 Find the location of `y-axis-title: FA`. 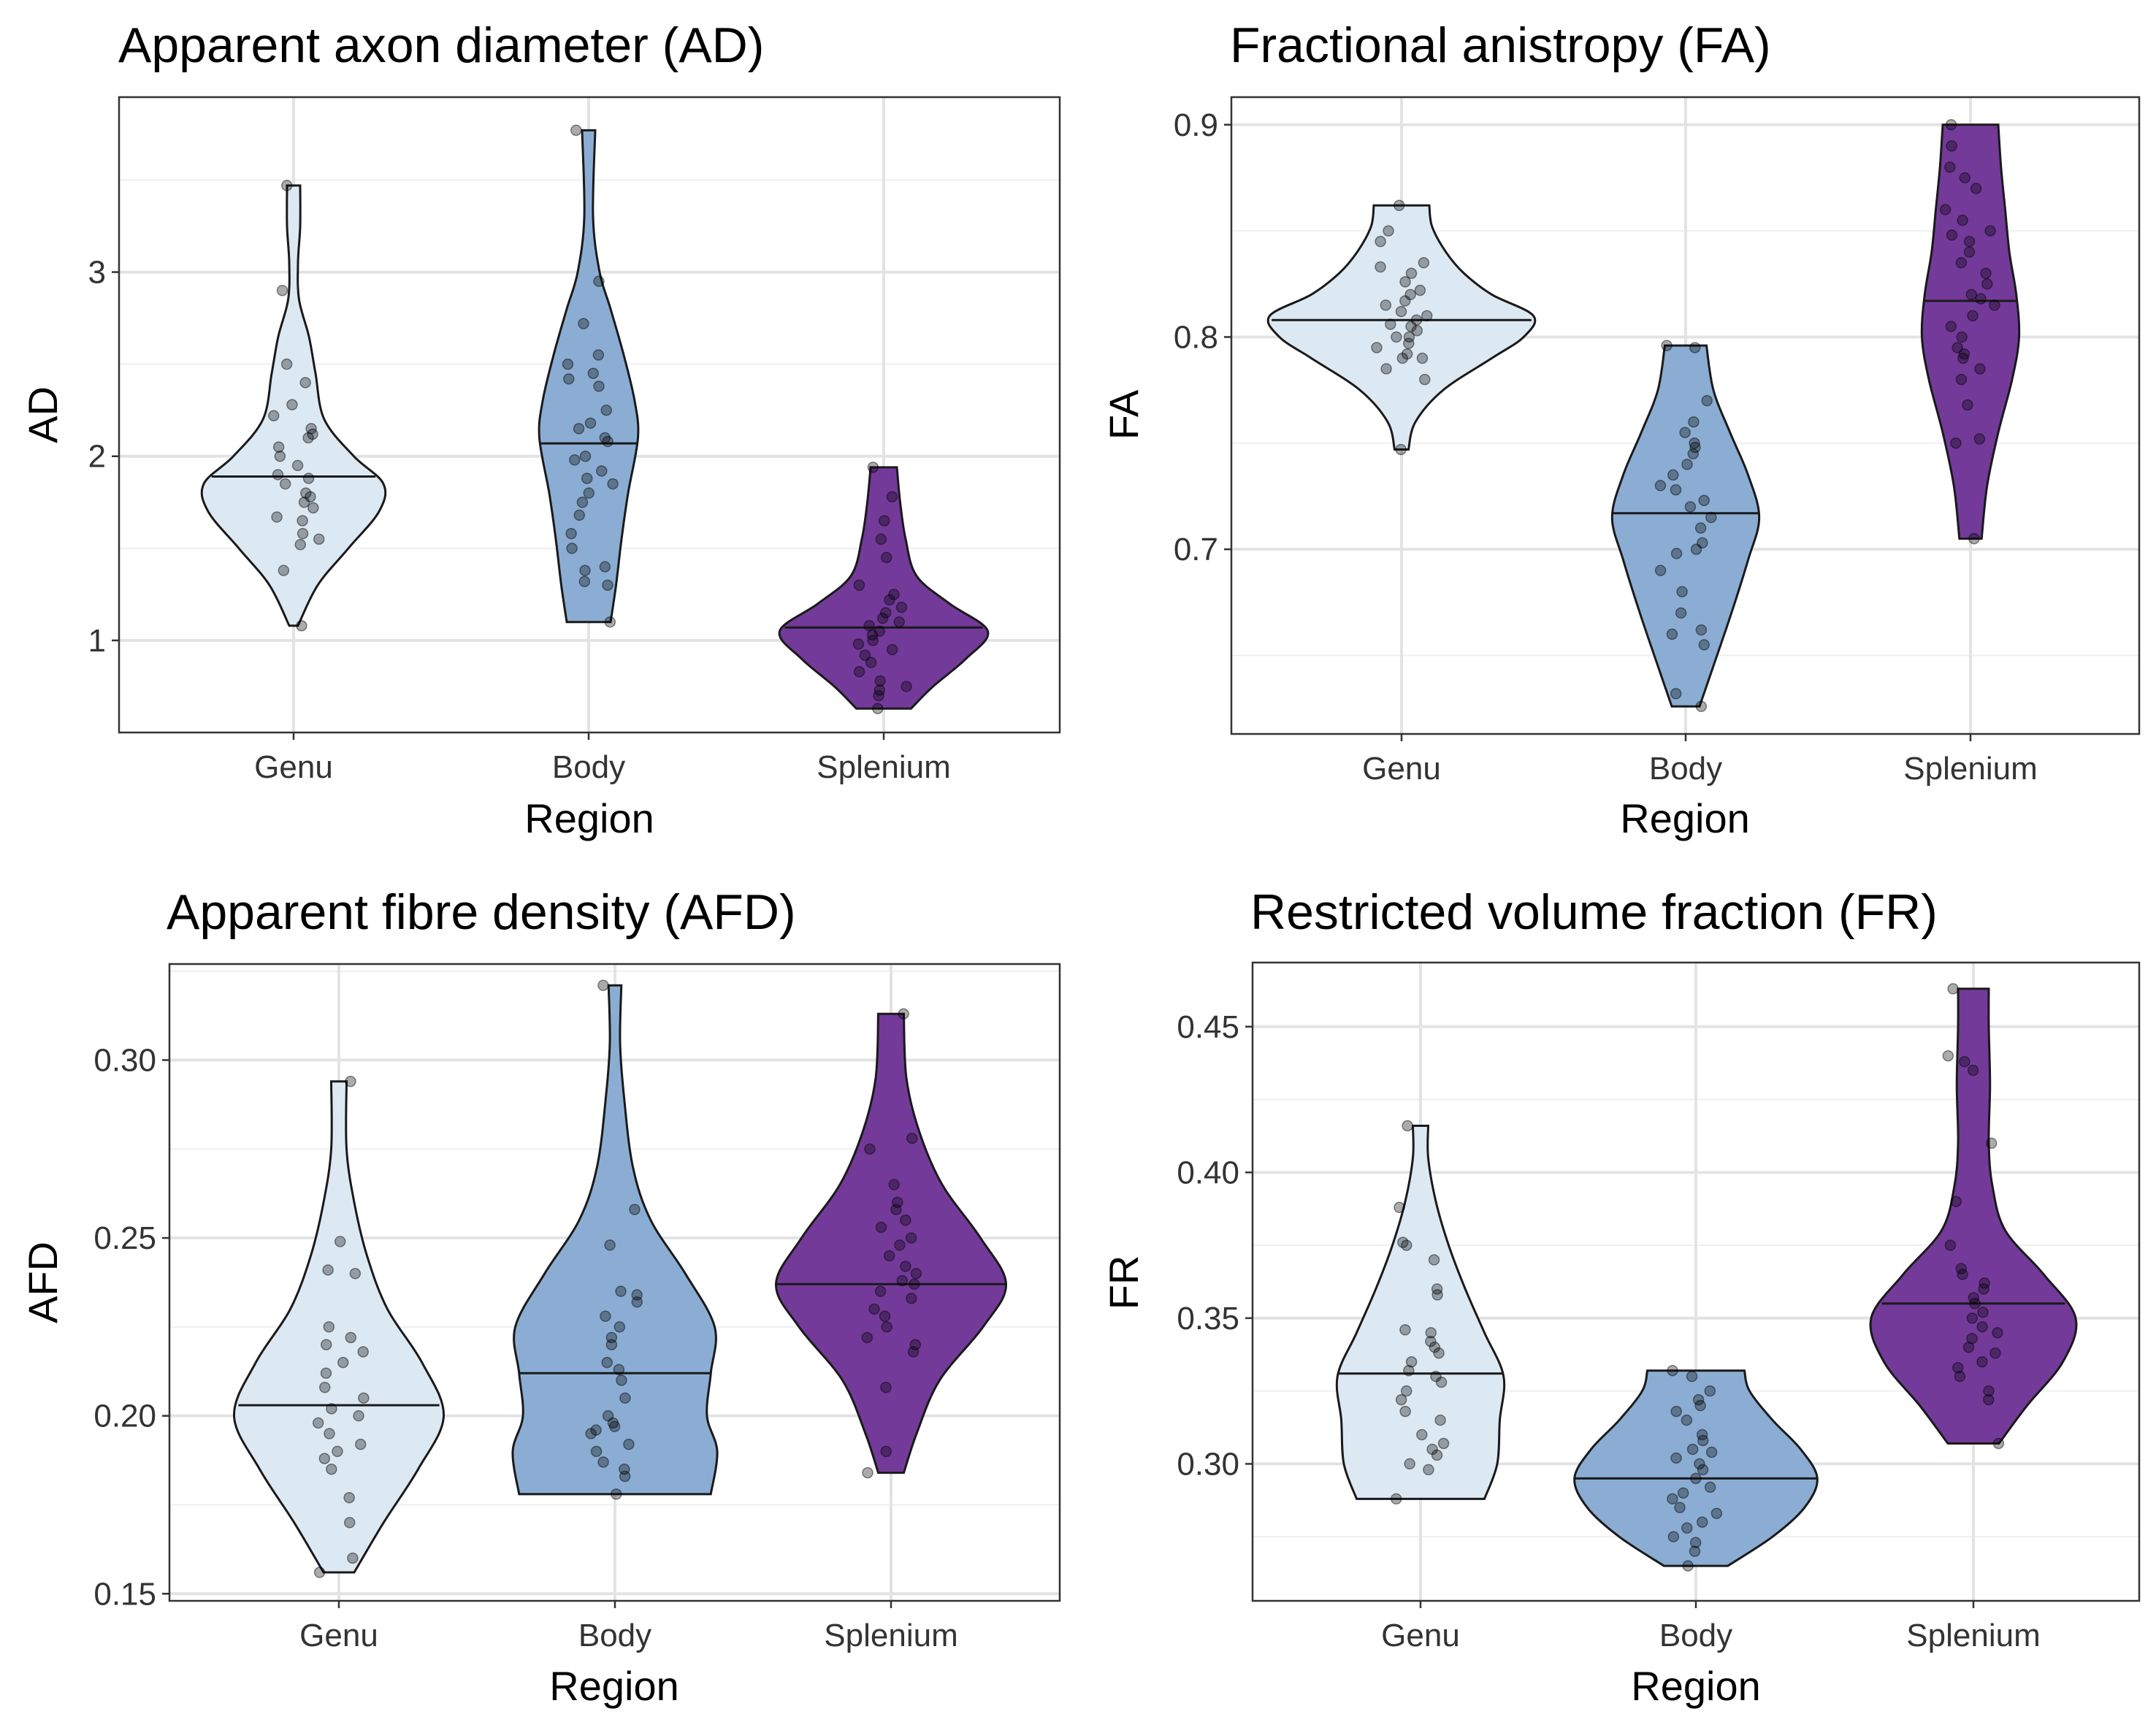

y-axis-title: FA is located at coordinates (1124, 414).